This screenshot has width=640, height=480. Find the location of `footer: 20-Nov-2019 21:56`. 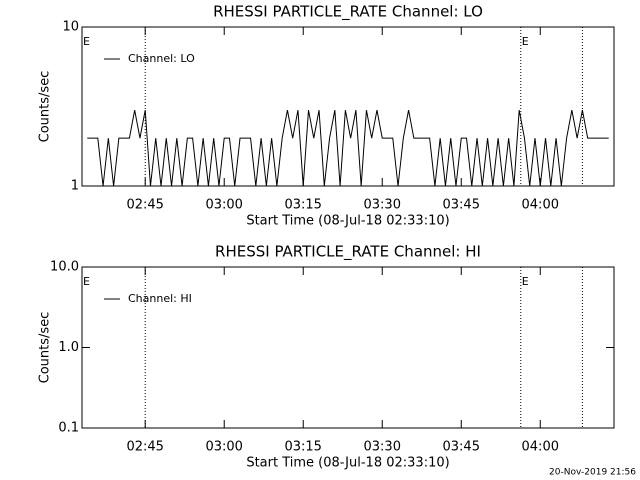

footer: 20-Nov-2019 21:56 is located at coordinates (592, 473).